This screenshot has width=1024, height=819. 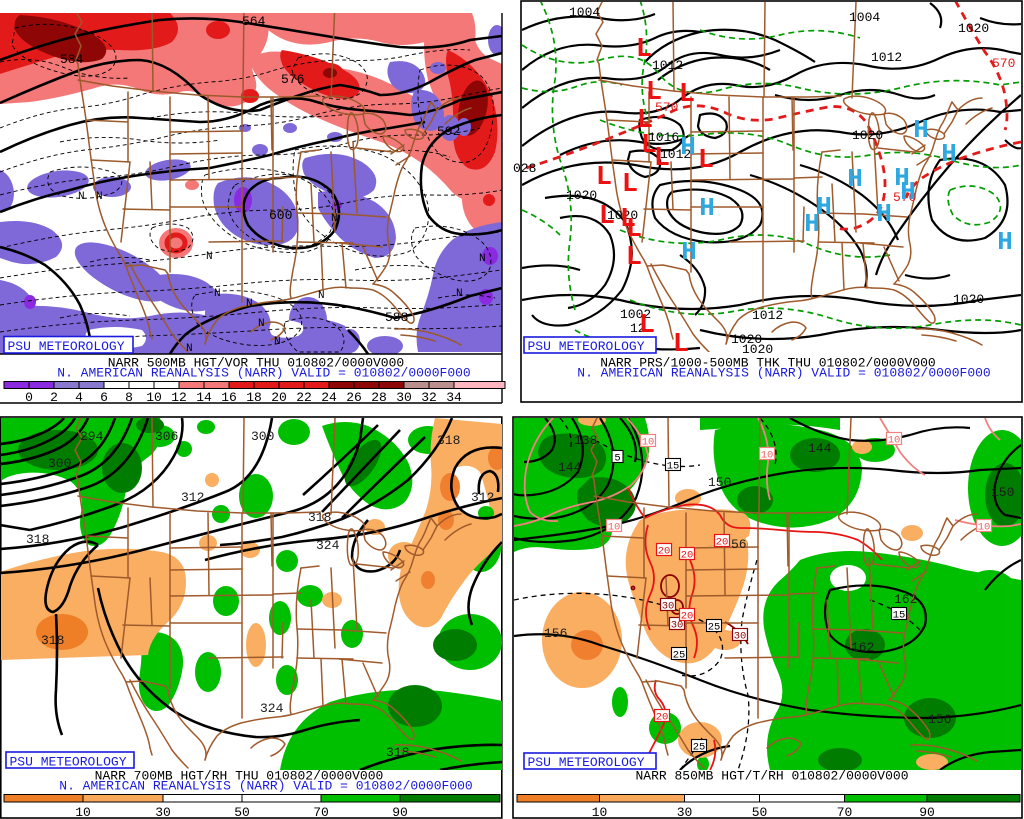 I want to click on svg-text: 18, so click(x=254, y=397).